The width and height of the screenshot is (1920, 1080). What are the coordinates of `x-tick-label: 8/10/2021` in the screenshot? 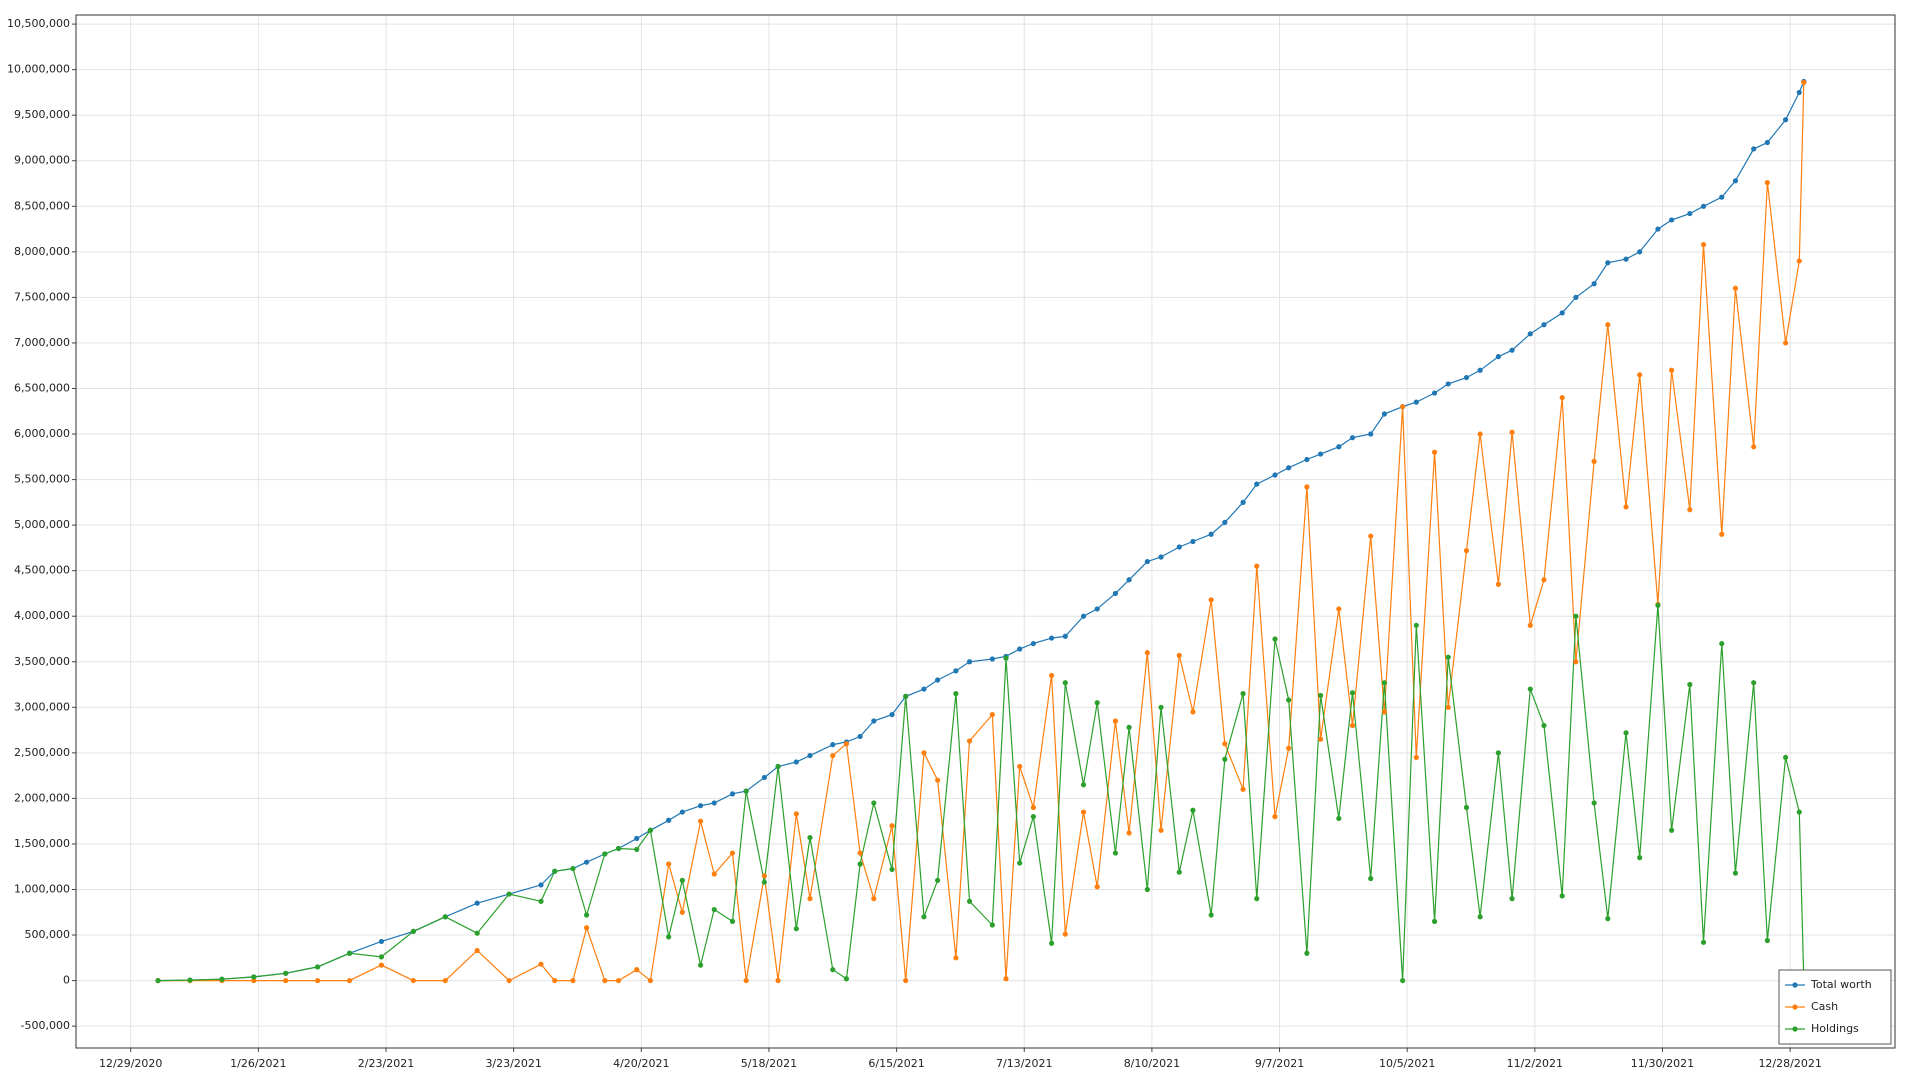 It's located at (1152, 1063).